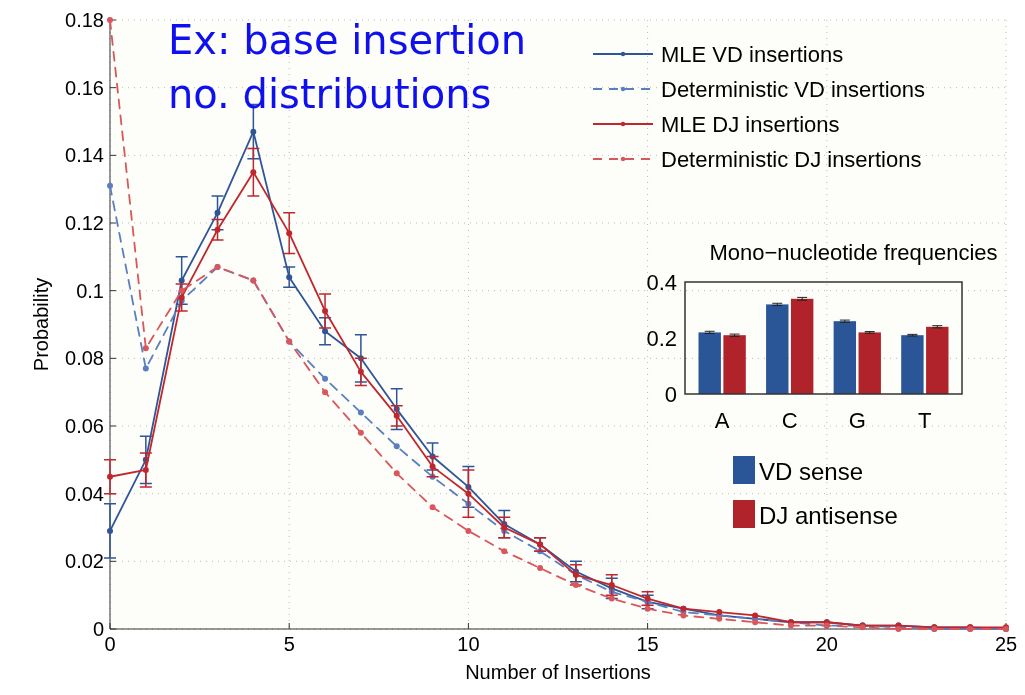 The height and width of the screenshot is (695, 1025). I want to click on x-tick-label: 10, so click(468, 644).